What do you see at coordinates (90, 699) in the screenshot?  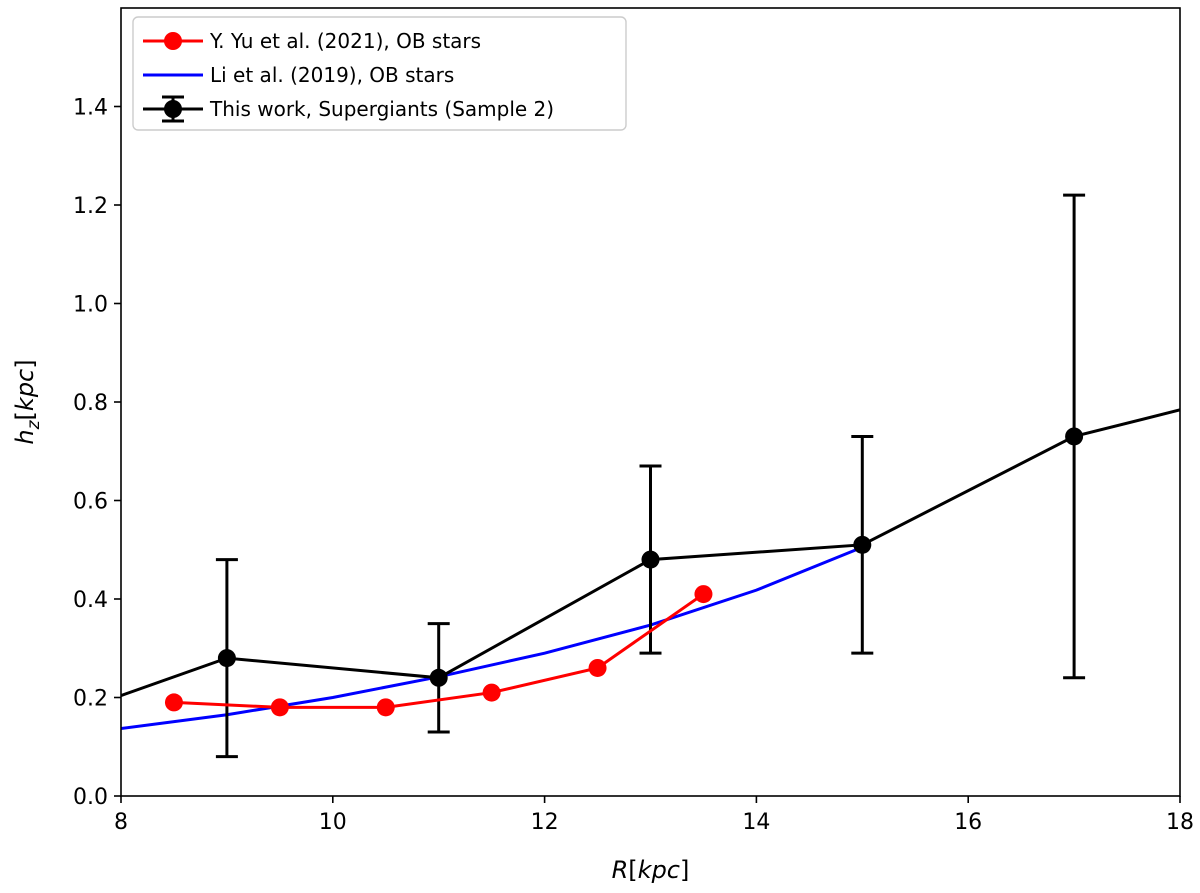 I see `y-tick-label: 0.2` at bounding box center [90, 699].